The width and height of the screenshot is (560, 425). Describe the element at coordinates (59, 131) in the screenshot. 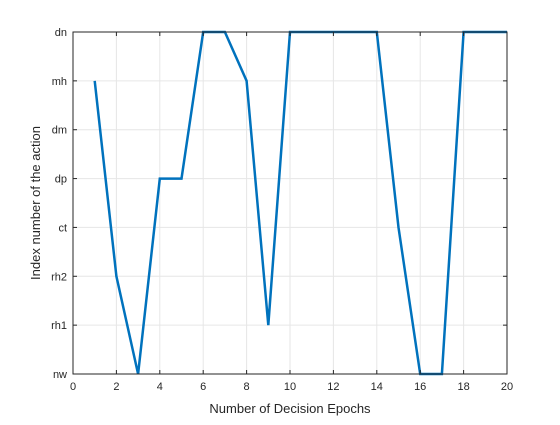

I see `y-tick-label: dm` at that location.